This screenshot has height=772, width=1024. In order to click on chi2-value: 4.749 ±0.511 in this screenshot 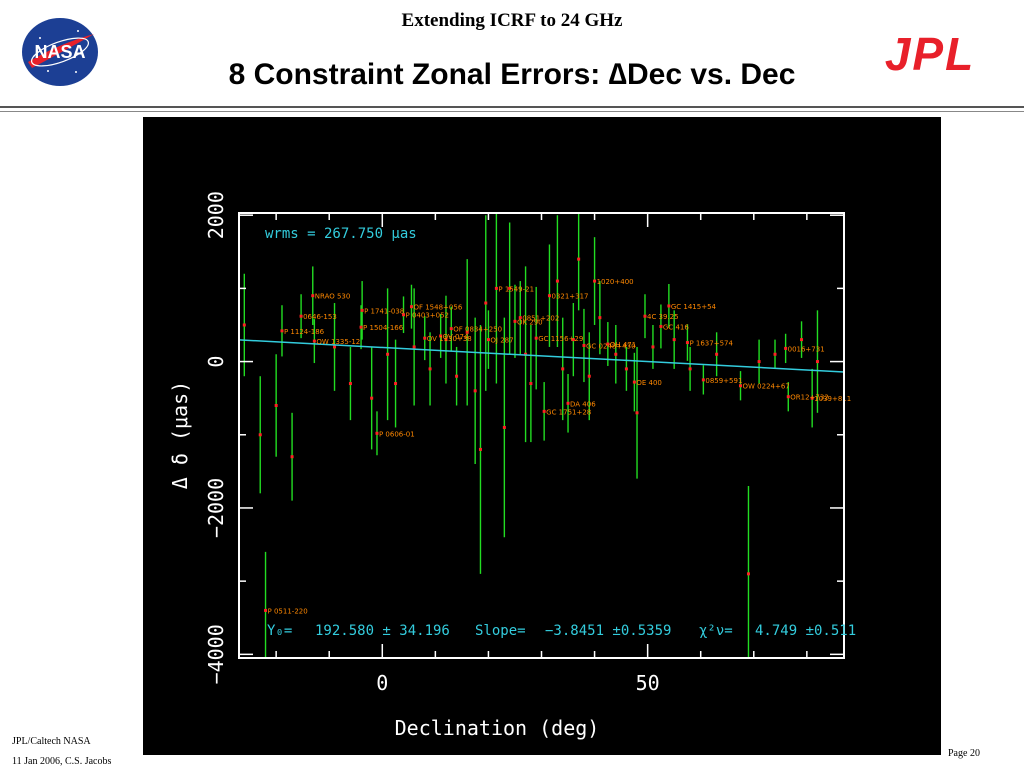, I will do `click(805, 631)`.